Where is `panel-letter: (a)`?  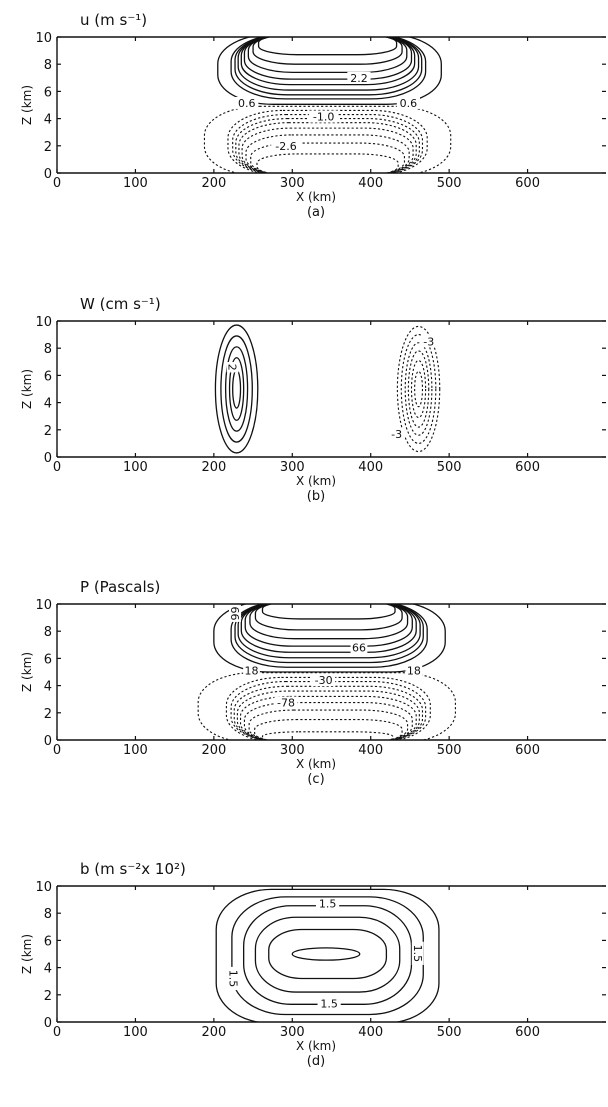
panel-letter: (a) is located at coordinates (316, 212).